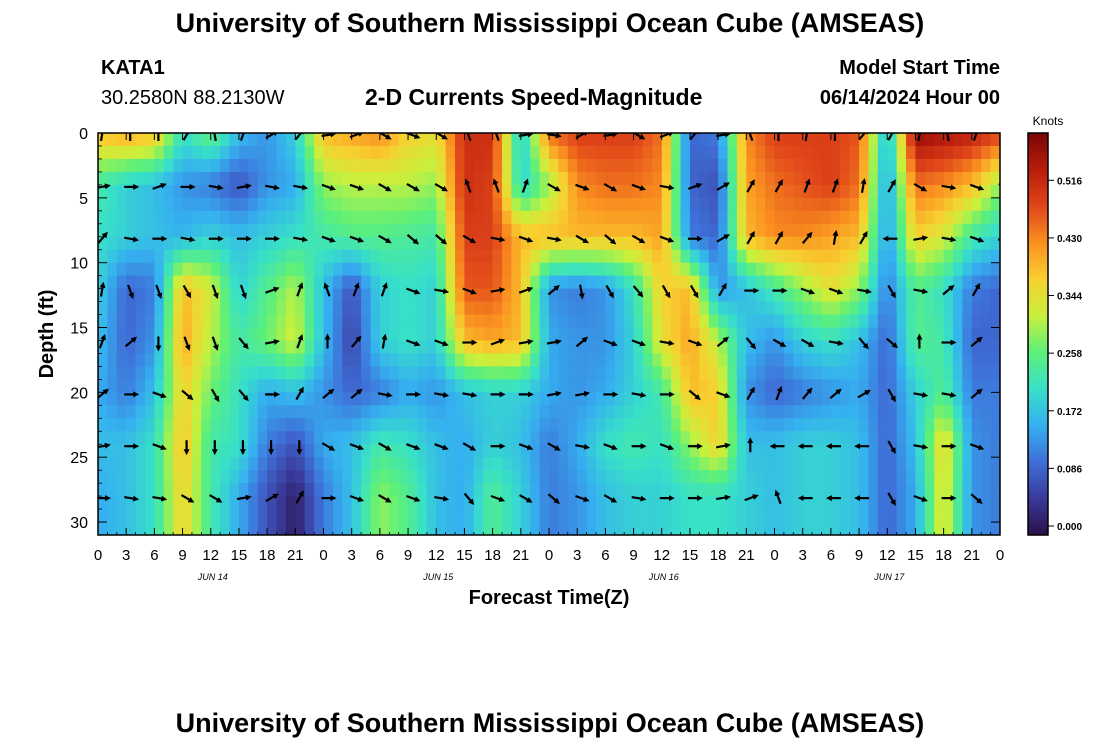 The image size is (1100, 750). Describe the element at coordinates (1048, 121) in the screenshot. I see `colorbar-unit: Knots` at that location.